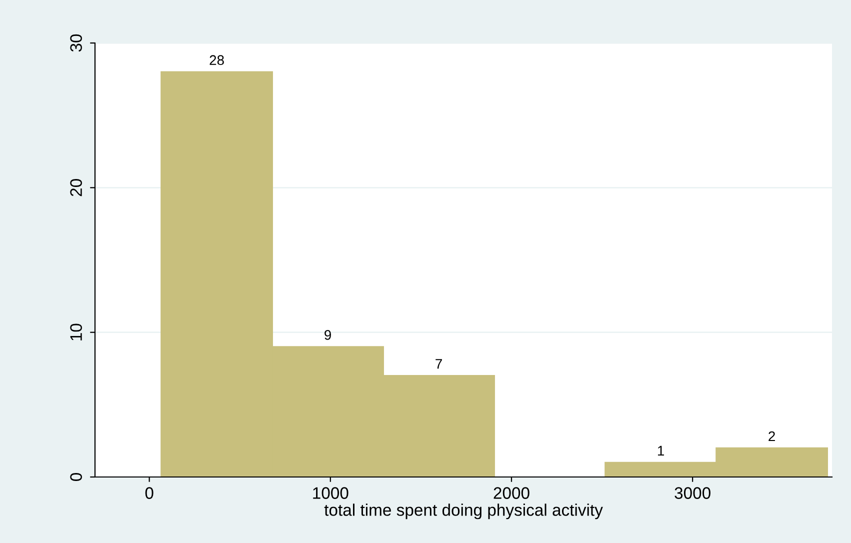 The image size is (851, 543). Describe the element at coordinates (217, 60) in the screenshot. I see `data-label: 28` at that location.